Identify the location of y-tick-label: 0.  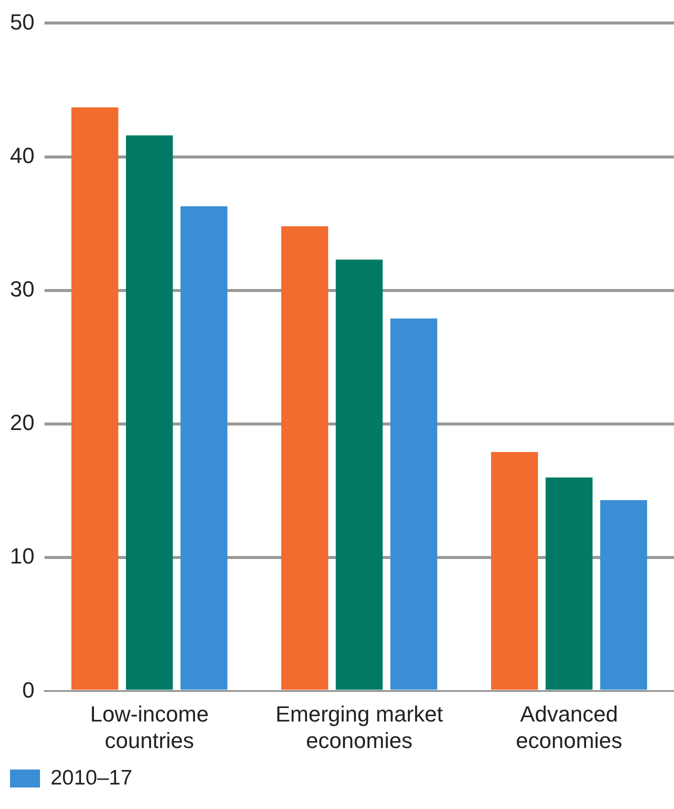
(28, 689).